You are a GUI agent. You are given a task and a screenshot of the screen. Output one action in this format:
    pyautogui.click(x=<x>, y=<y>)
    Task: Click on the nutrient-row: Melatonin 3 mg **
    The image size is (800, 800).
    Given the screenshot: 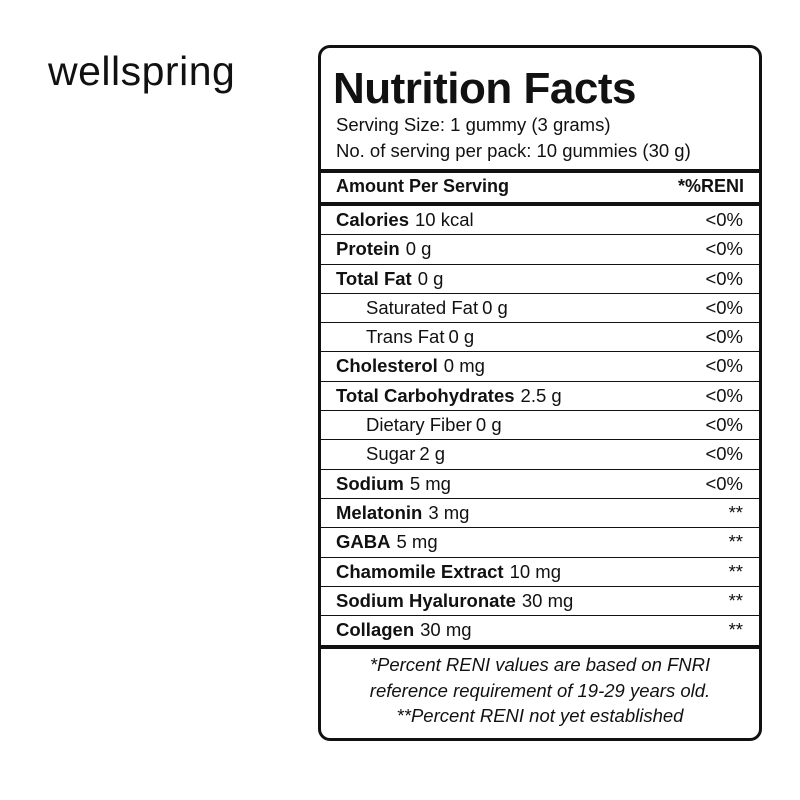 What is the action you would take?
    pyautogui.click(x=540, y=514)
    